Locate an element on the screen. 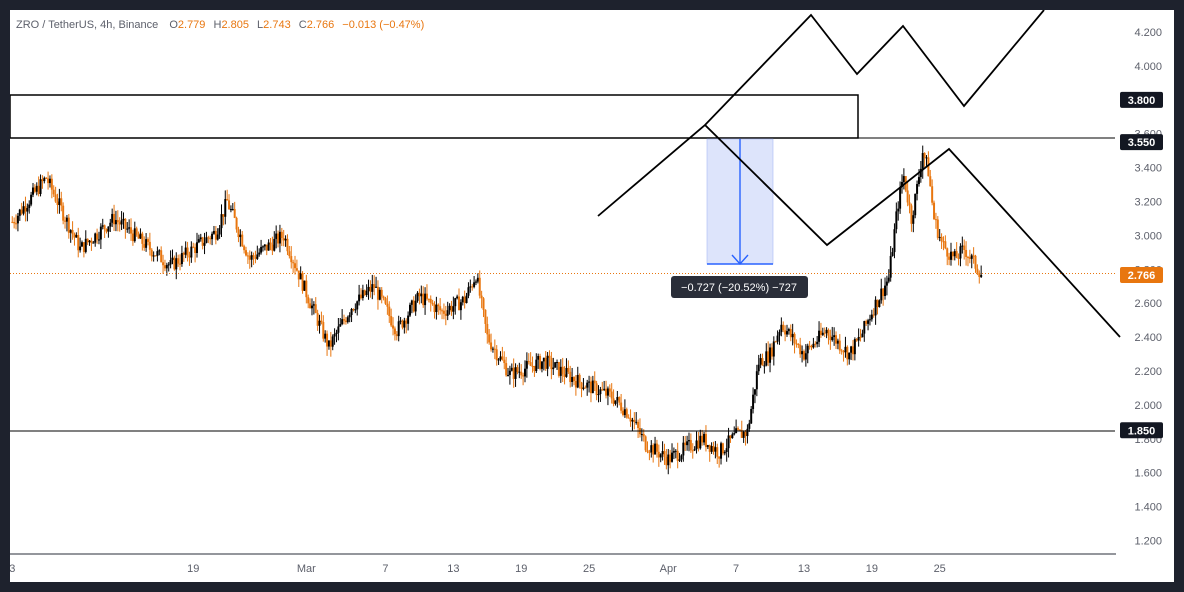 This screenshot has width=1184, height=592. y-tick-label: 2.600 is located at coordinates (1148, 304).